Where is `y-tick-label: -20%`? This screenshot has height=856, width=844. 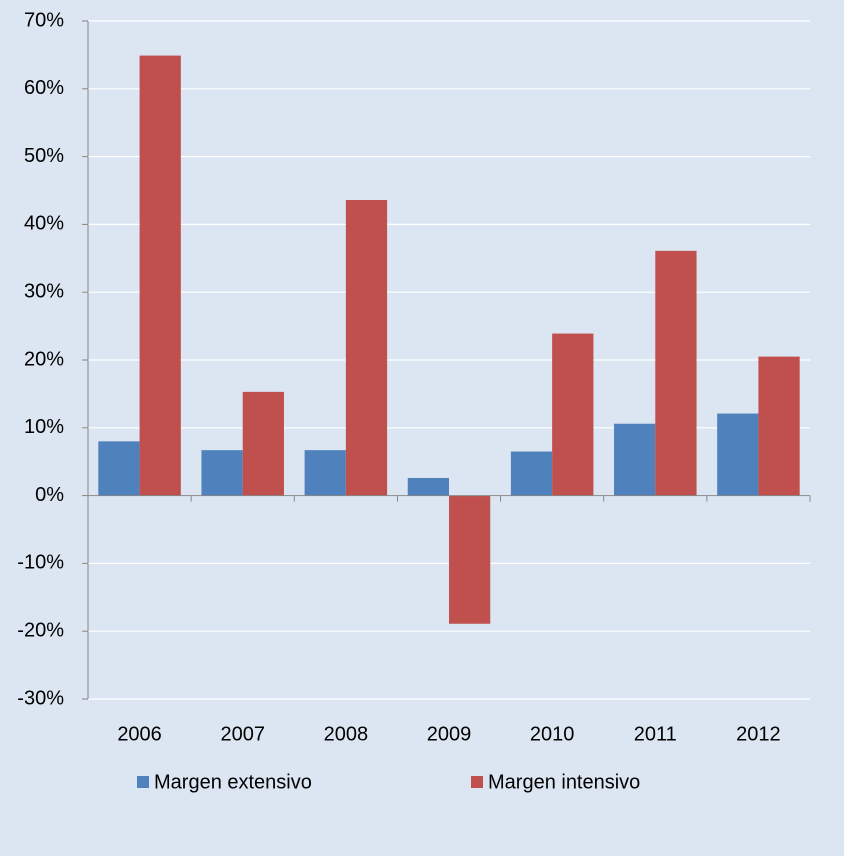
y-tick-label: -20% is located at coordinates (40, 630).